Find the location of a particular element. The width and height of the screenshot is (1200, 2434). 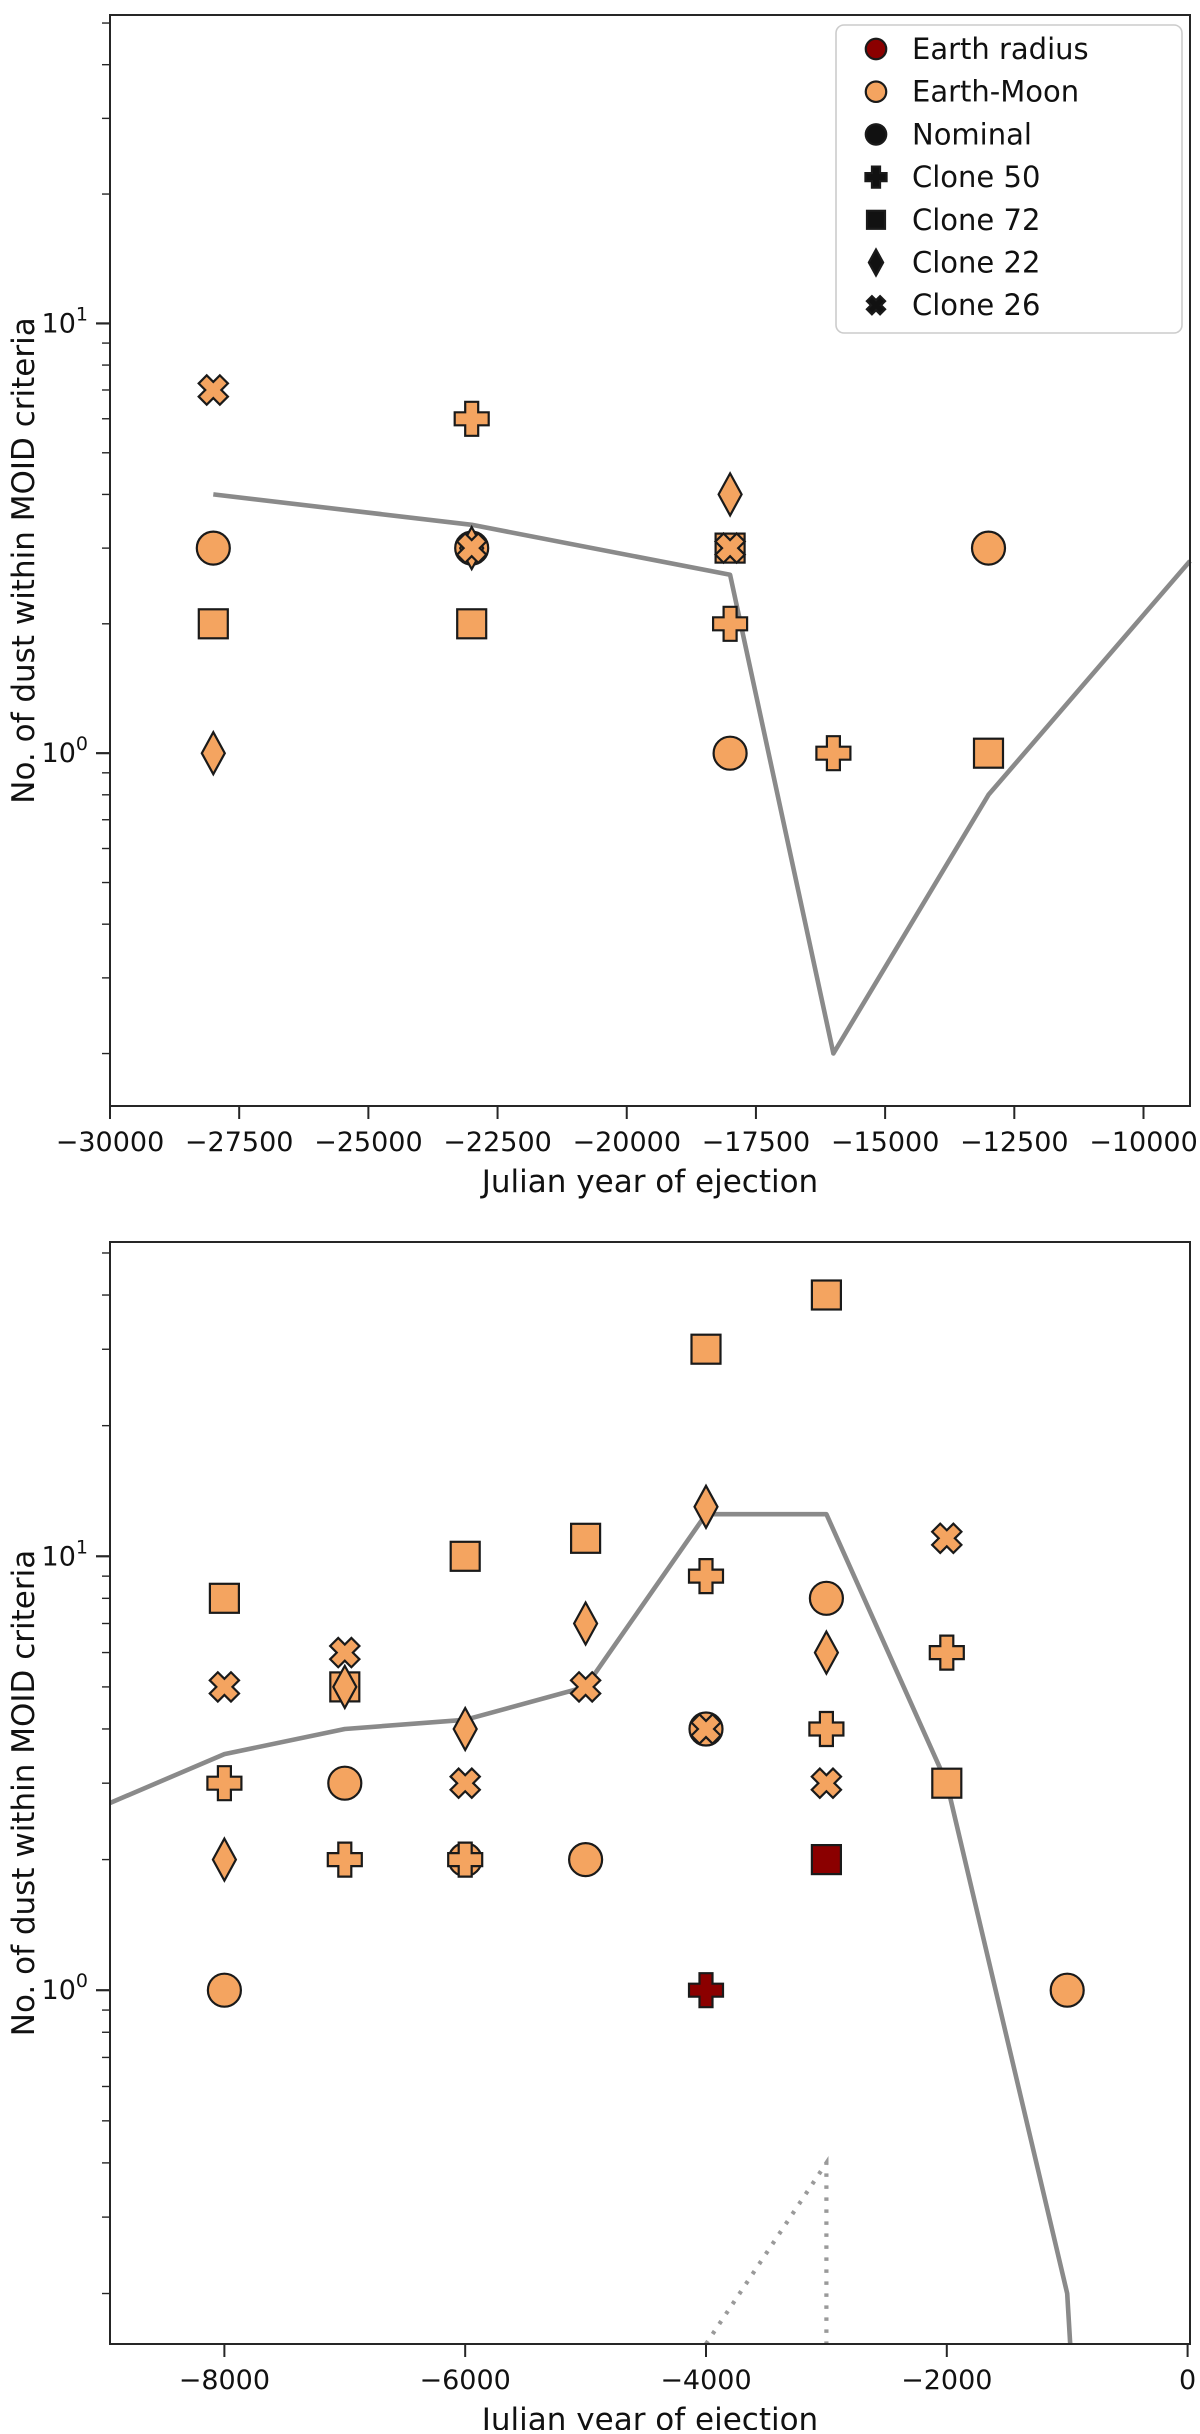

legend-item-label: Clone 26 is located at coordinates (976, 305).